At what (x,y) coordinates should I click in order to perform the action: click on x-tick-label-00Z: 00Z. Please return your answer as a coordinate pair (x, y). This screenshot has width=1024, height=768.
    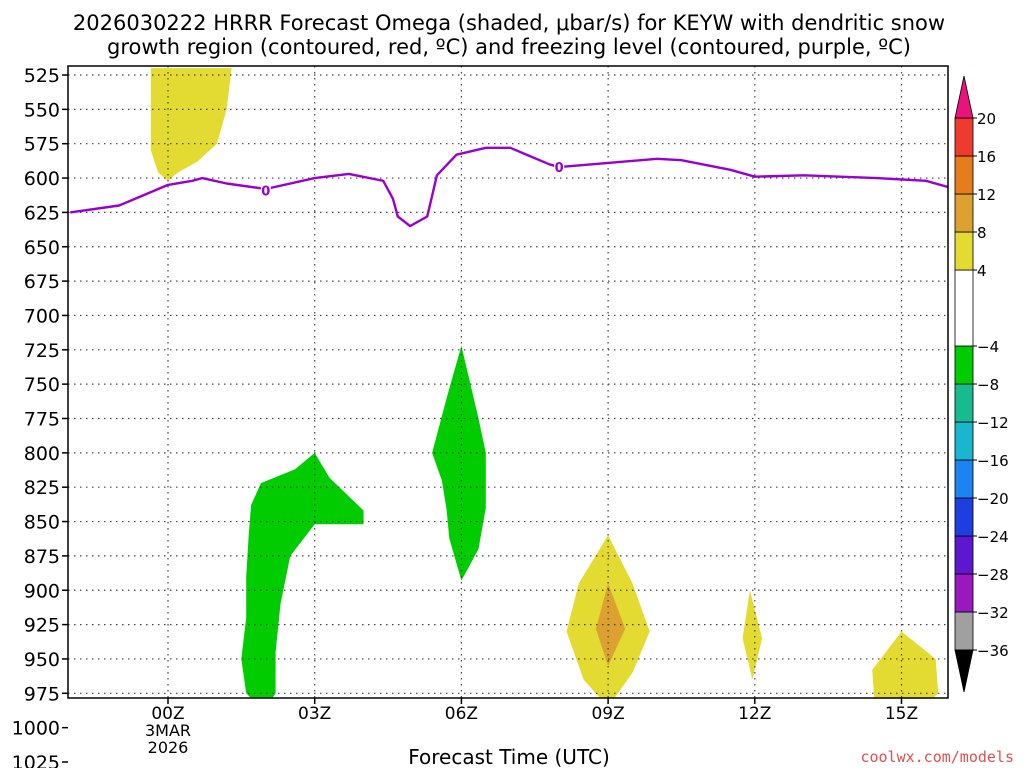
    Looking at the image, I should click on (167, 714).